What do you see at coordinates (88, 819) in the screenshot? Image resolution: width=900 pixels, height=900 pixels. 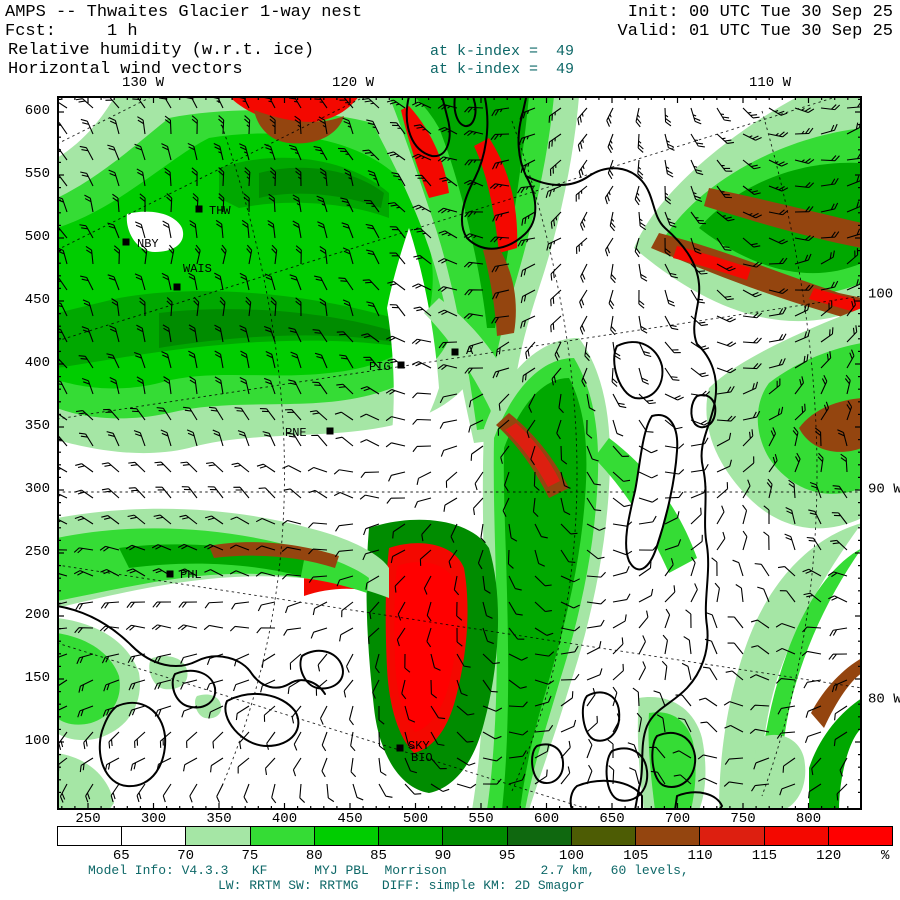 I see `x-axis-tick-label: 250` at bounding box center [88, 819].